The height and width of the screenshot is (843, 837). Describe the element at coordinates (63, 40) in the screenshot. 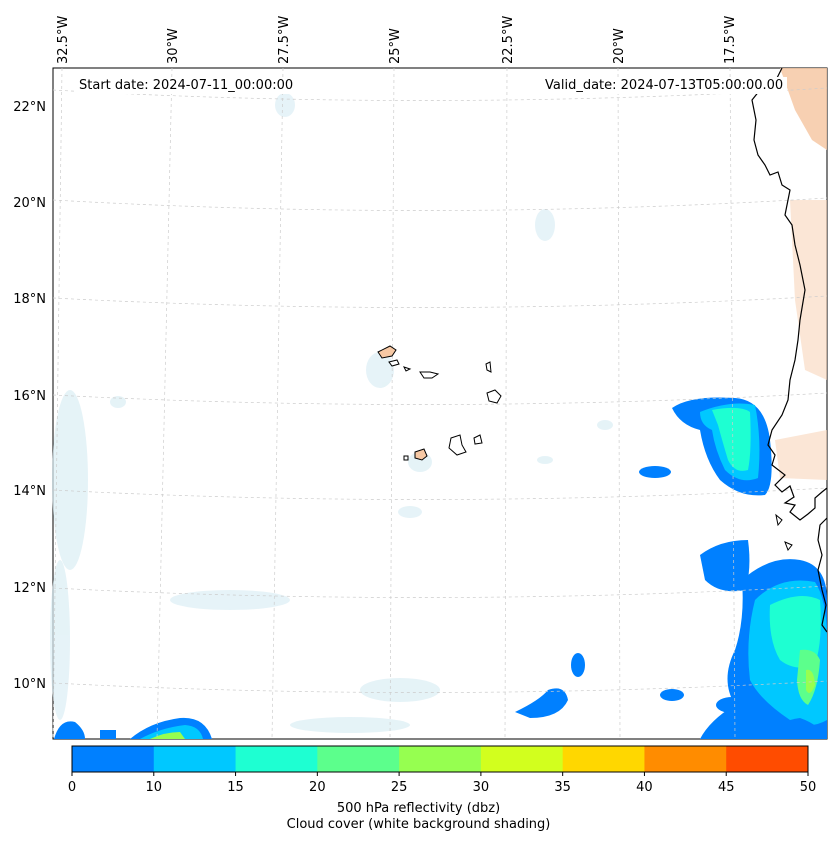

I see `lon-label: 32.5°W` at that location.